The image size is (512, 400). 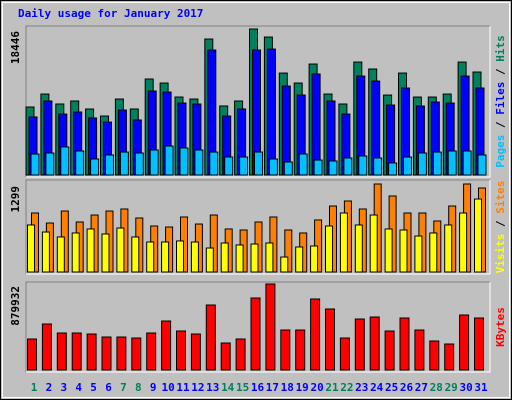 I want to click on x-tick-label: 4, so click(x=78, y=387).